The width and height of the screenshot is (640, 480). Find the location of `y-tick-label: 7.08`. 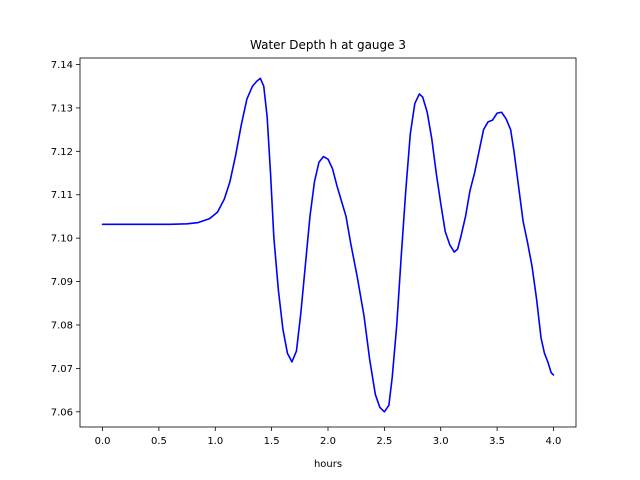

y-tick-label: 7.08 is located at coordinates (62, 325).